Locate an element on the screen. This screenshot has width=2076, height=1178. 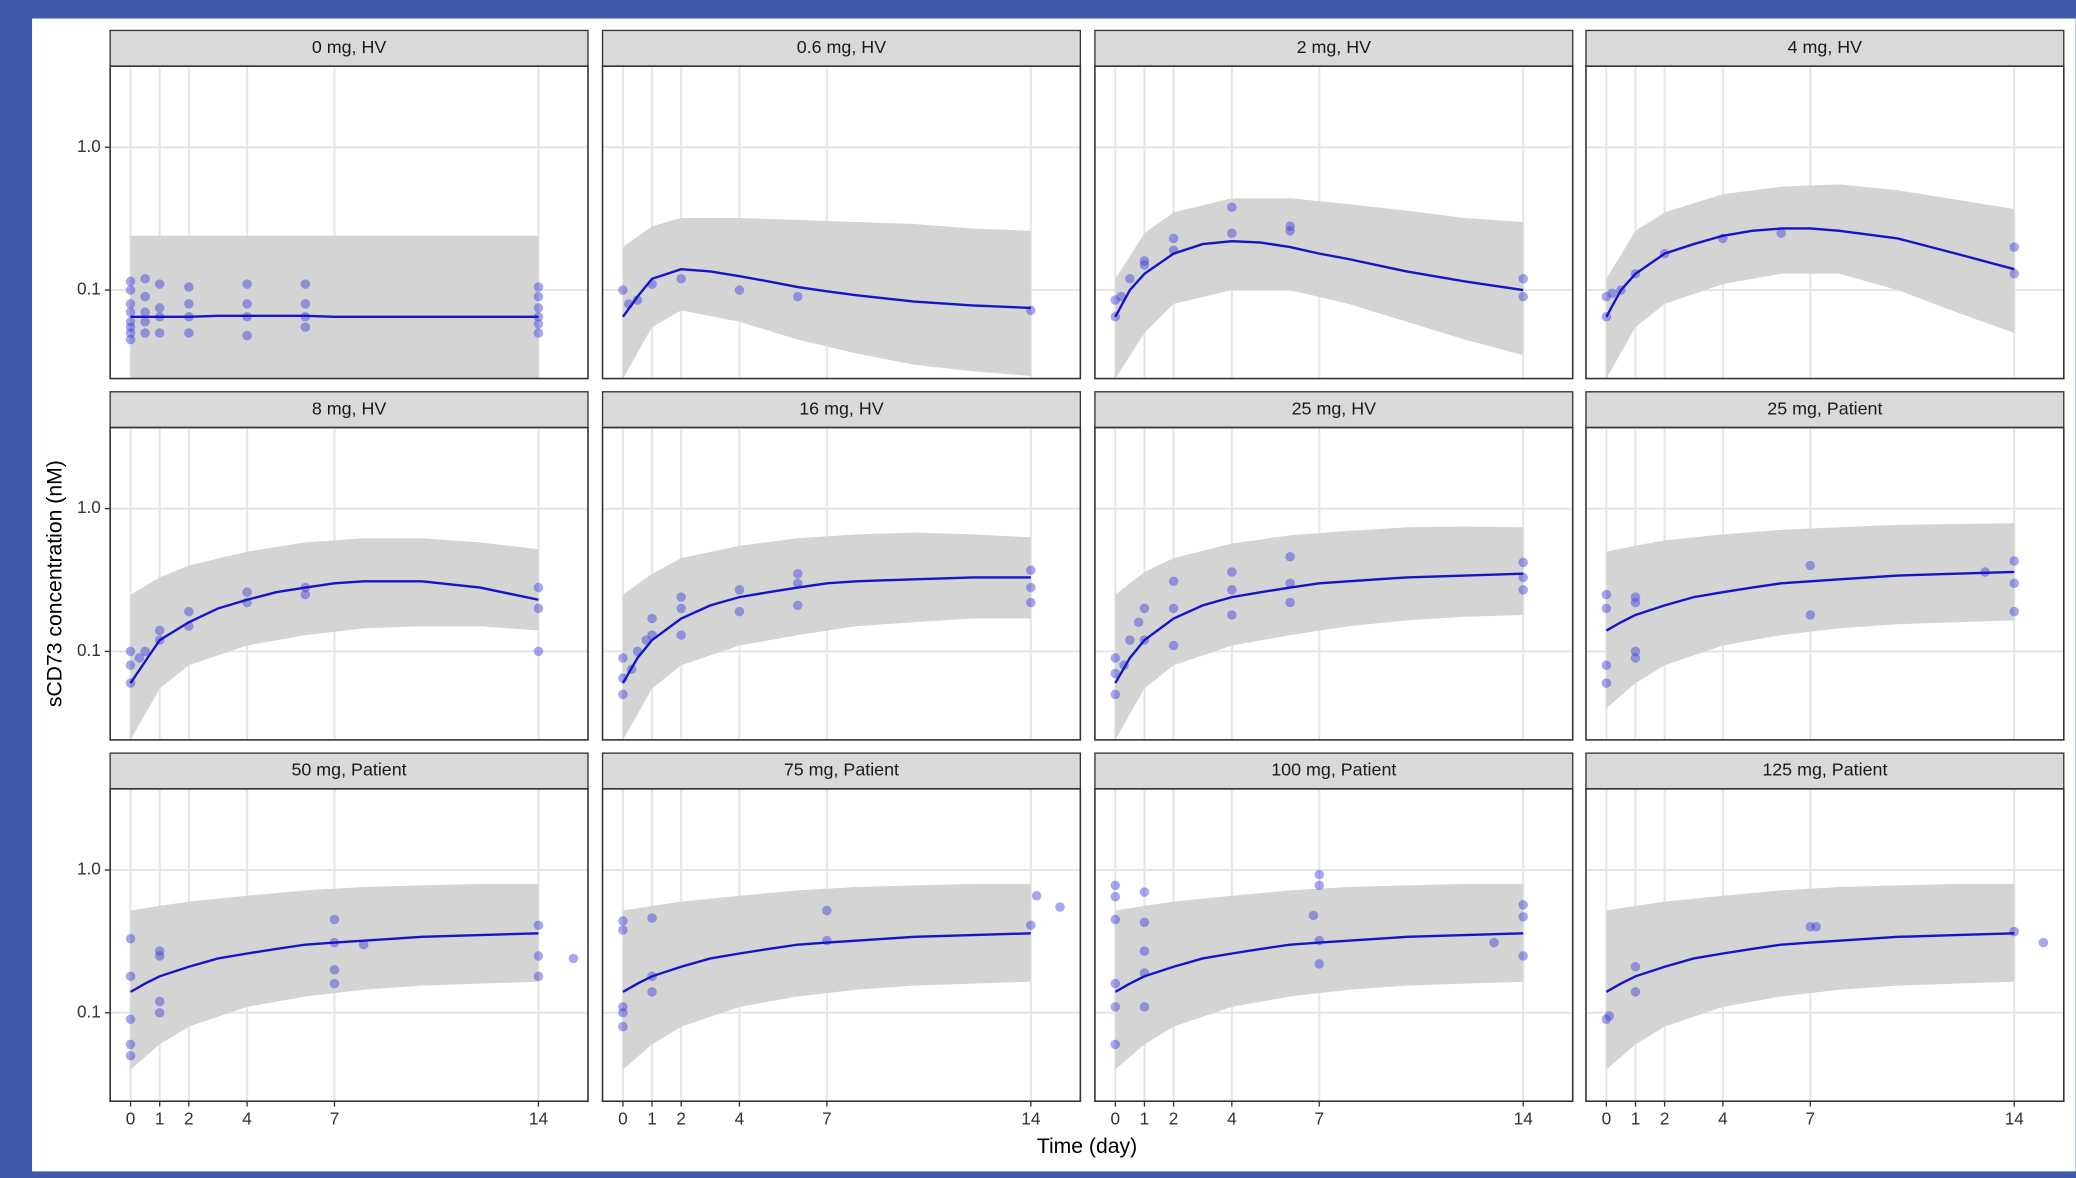
facet-title: 16 mg, HV is located at coordinates (841, 408).